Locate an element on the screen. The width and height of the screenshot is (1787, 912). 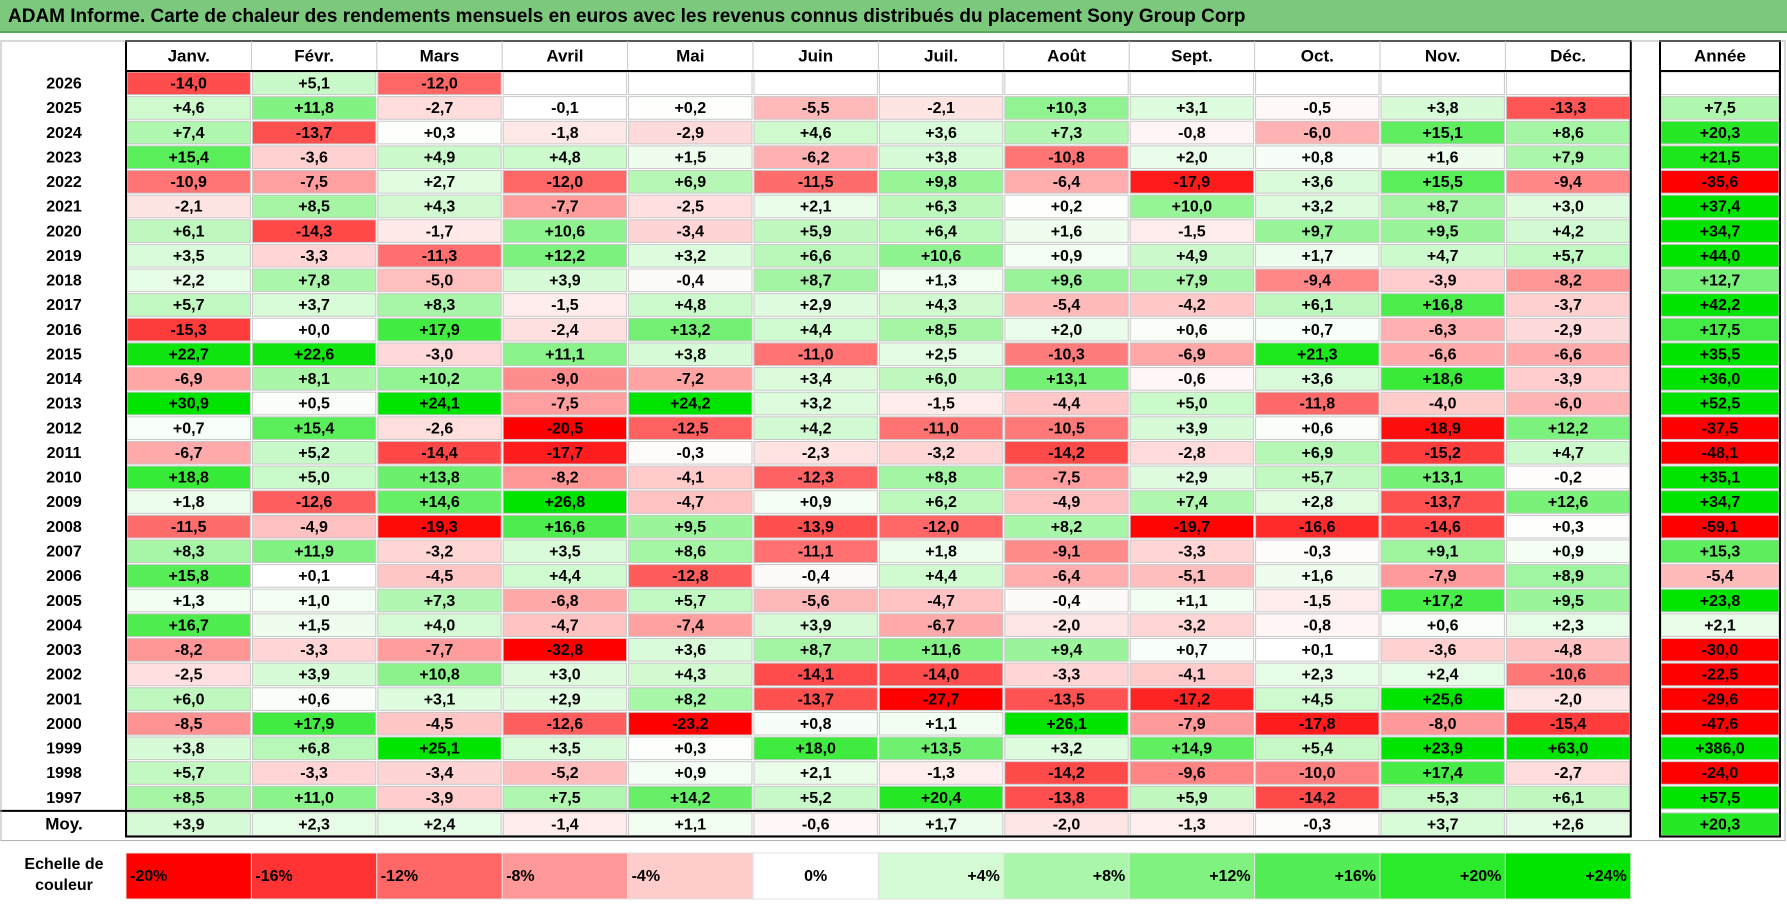
row-year-label: 2005 is located at coordinates (64, 601).